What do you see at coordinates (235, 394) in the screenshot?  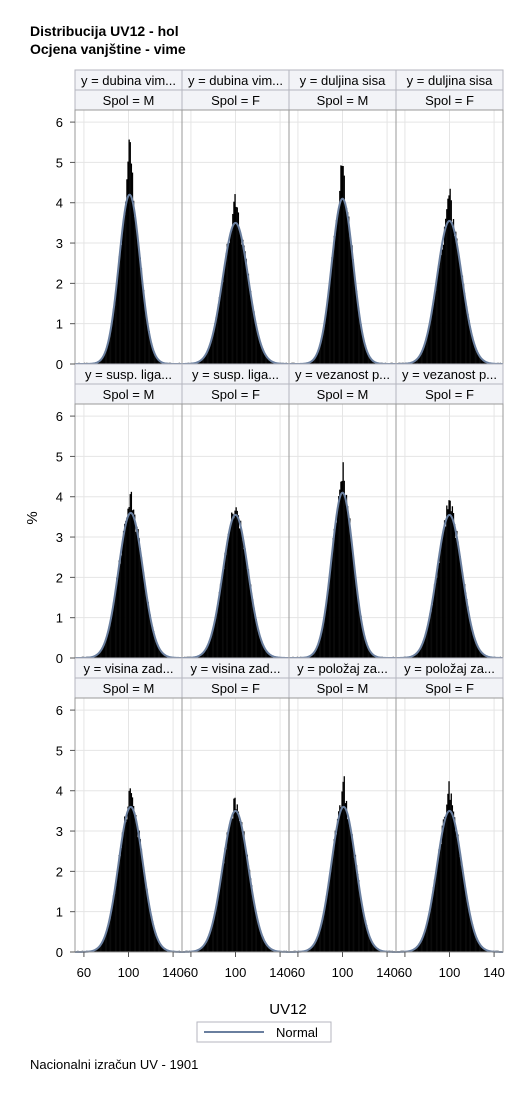 I see `panel-header-spol-label: Spol = F` at bounding box center [235, 394].